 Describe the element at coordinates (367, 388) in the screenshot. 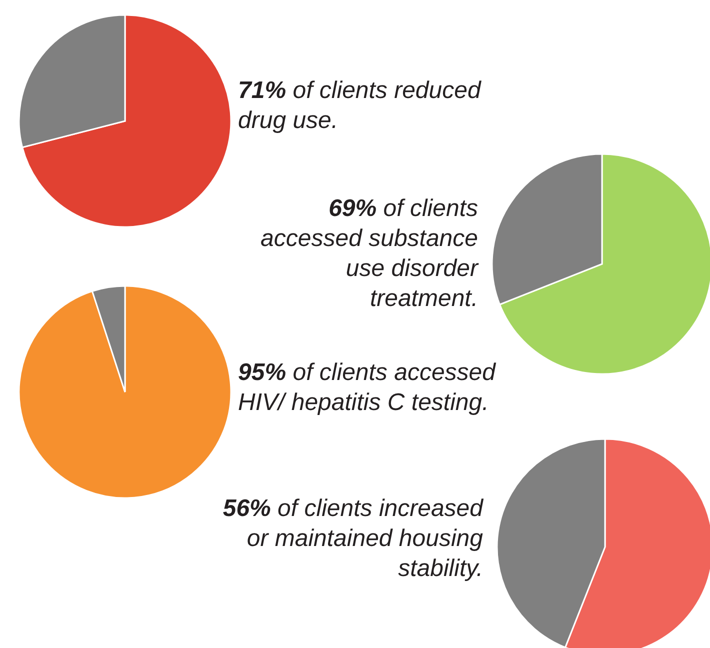

I see `text: 95% of clients accessed HIV/ hepatitis C testing.` at that location.